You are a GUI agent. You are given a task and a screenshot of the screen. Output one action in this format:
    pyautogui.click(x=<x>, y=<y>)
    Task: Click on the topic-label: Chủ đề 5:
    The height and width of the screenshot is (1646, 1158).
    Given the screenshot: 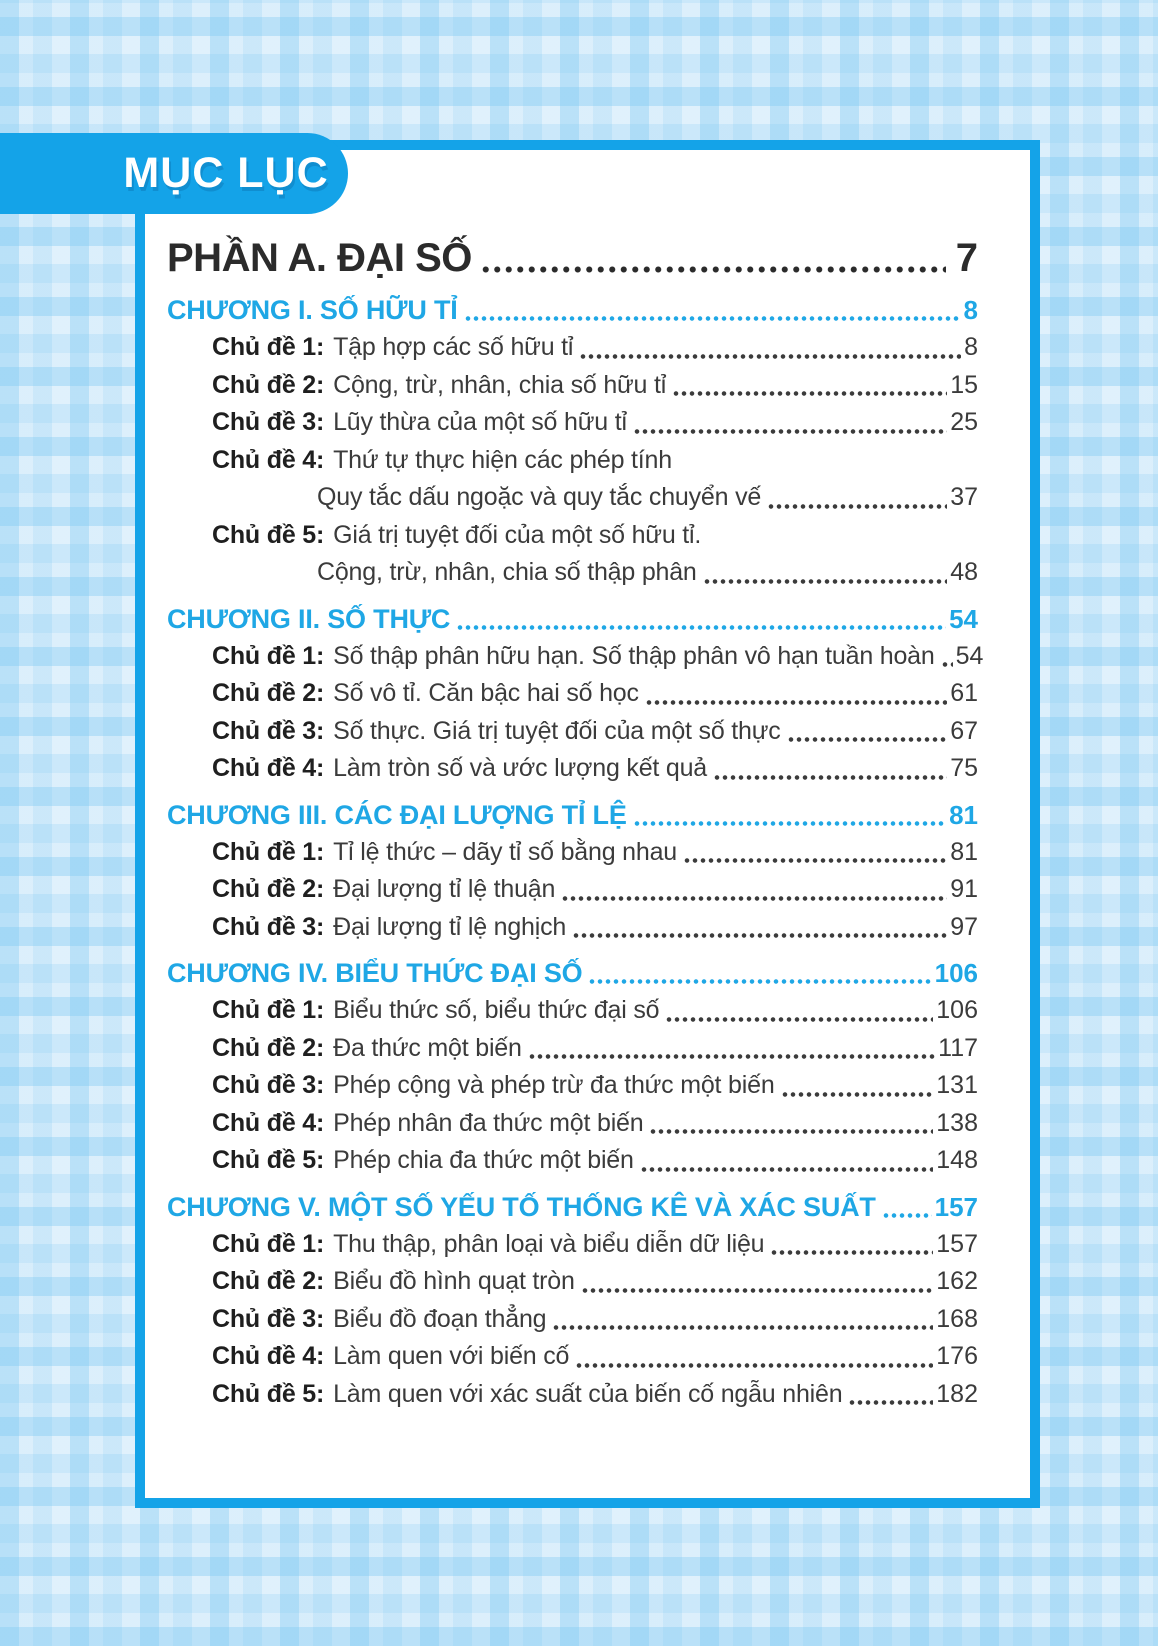 What is the action you would take?
    pyautogui.click(x=268, y=1160)
    